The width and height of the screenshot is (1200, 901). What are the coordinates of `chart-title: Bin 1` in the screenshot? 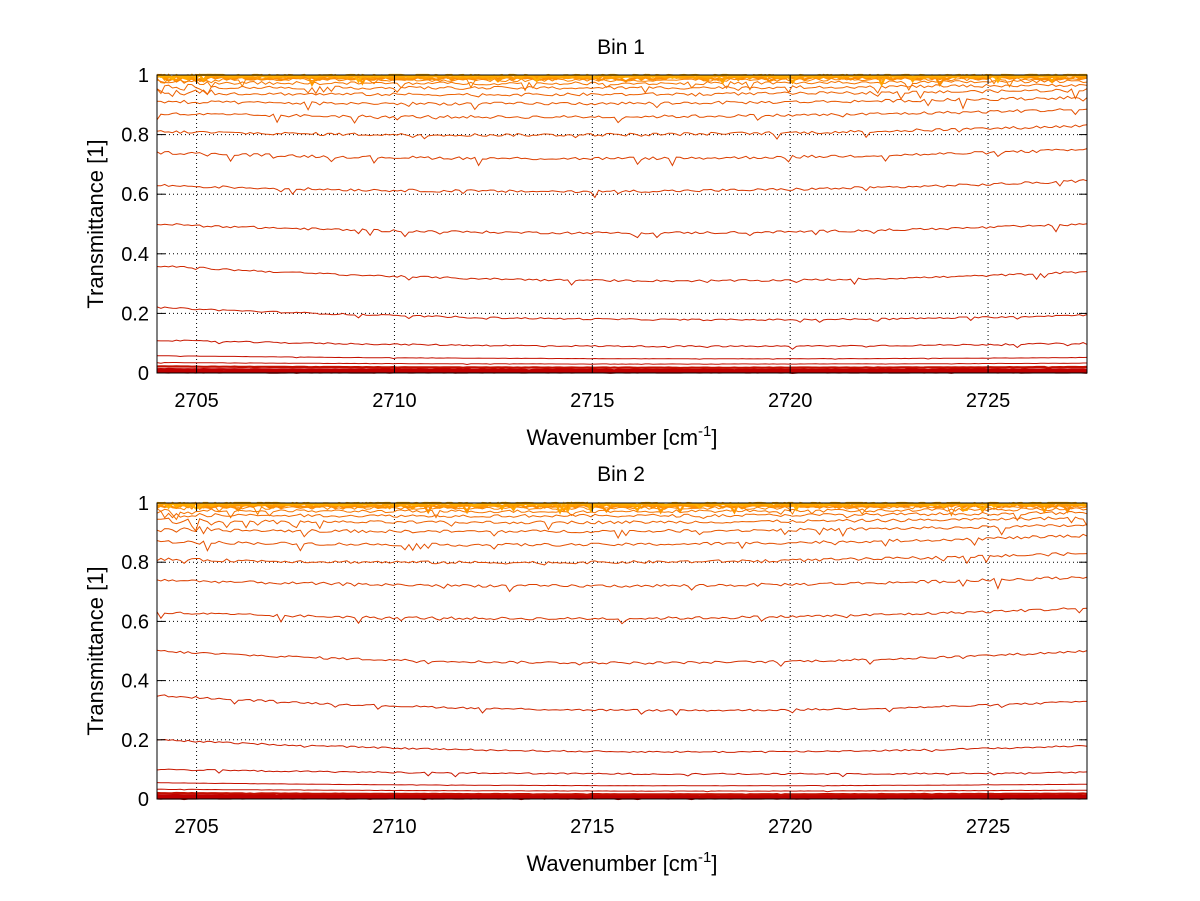 It's located at (621, 47).